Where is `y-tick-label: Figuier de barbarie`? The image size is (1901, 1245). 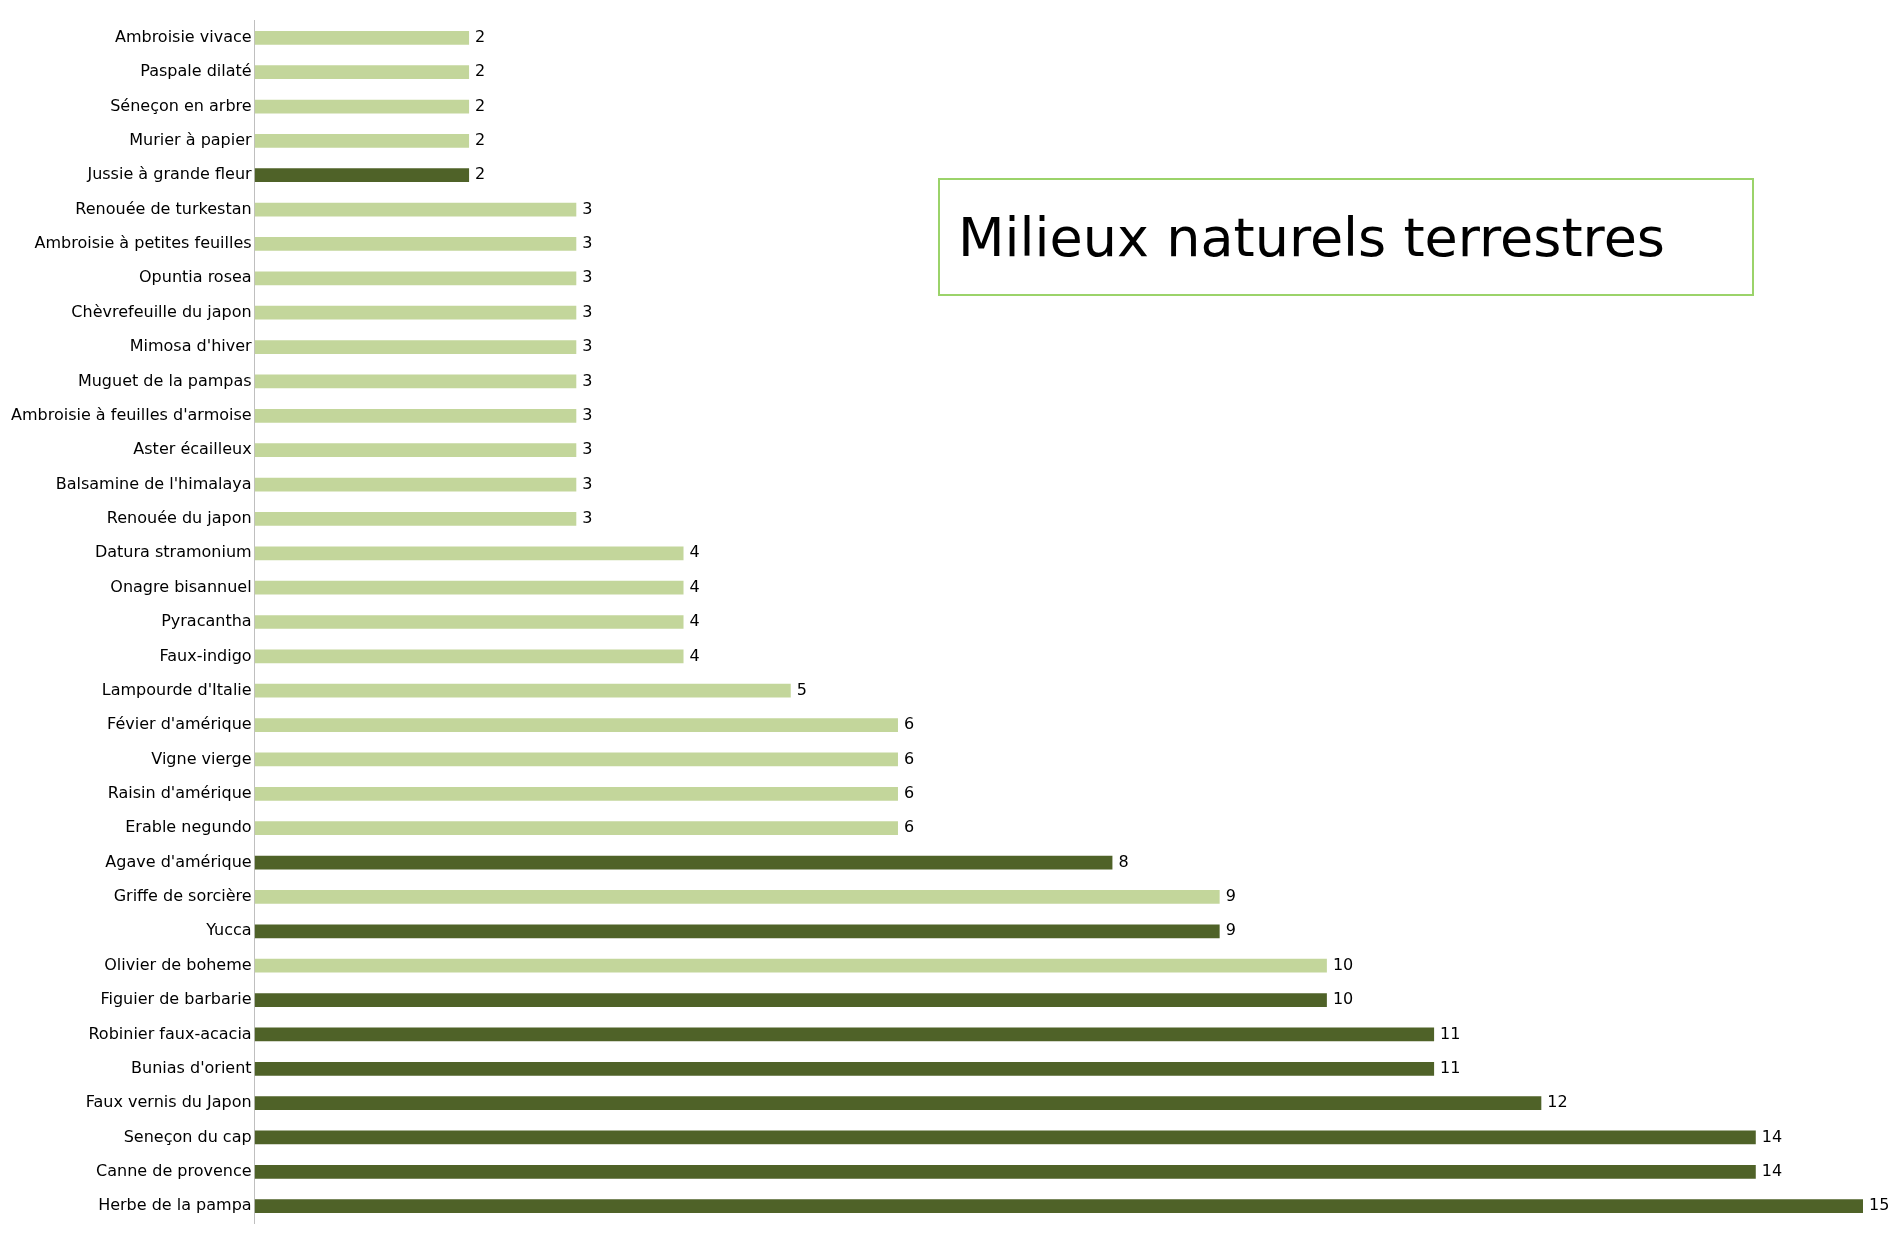
y-tick-label: Figuier de barbarie is located at coordinates (176, 999).